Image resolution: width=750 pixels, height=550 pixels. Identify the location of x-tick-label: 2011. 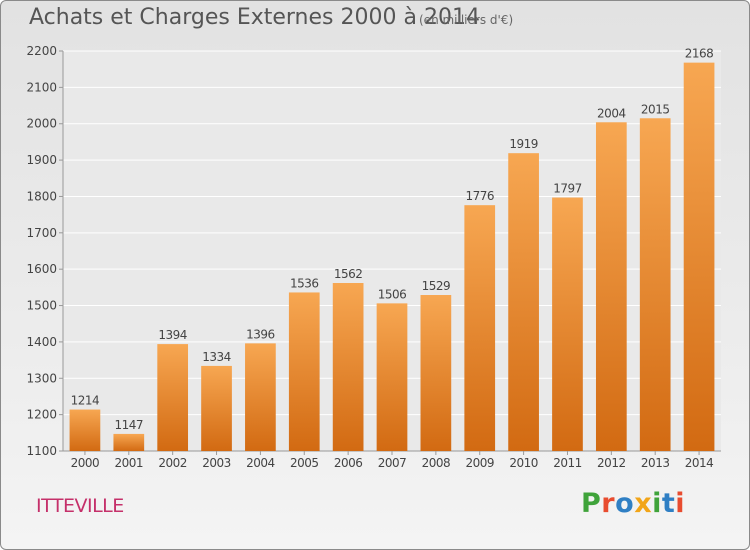
(567, 463).